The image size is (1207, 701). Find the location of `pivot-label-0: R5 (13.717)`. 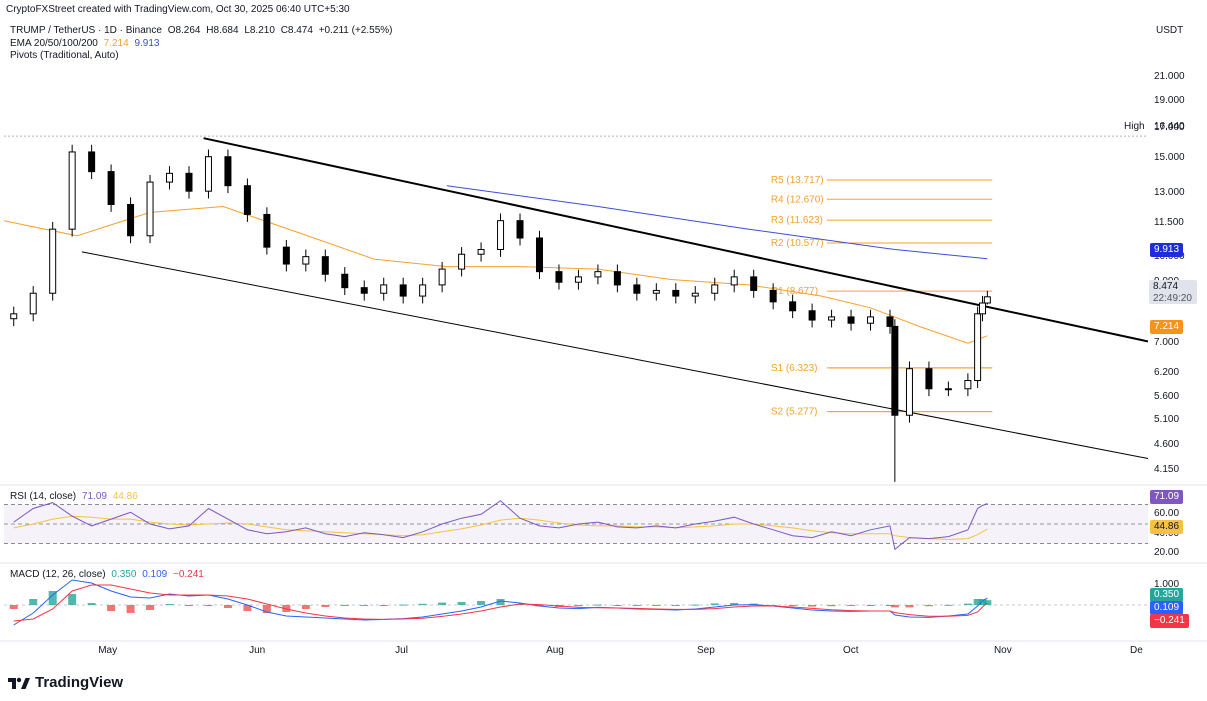

pivot-label-0: R5 (13.717) is located at coordinates (797, 180).